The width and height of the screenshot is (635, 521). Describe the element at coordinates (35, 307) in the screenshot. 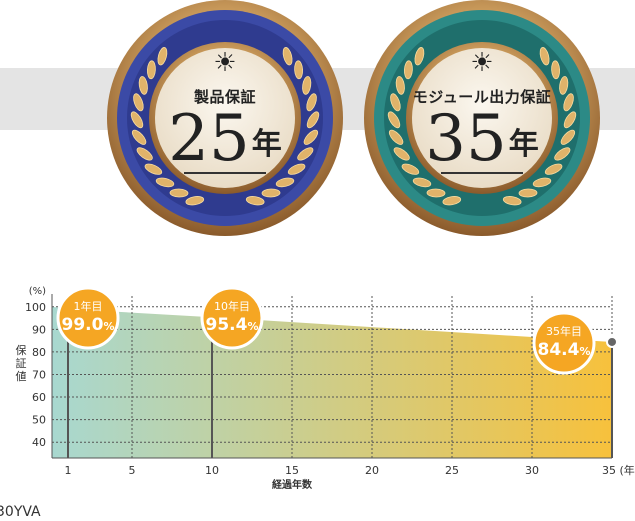

I see `y-tick-label: 100` at that location.